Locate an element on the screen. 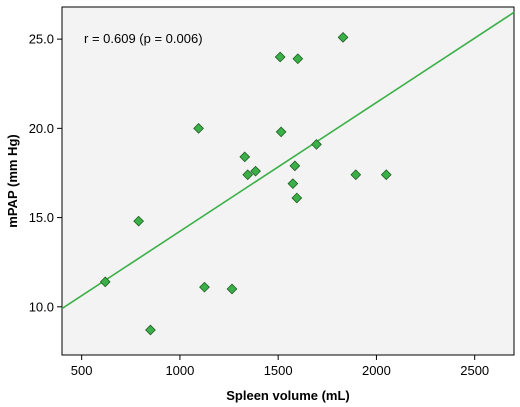  x-tick-label-1000: 1000 is located at coordinates (179, 370).